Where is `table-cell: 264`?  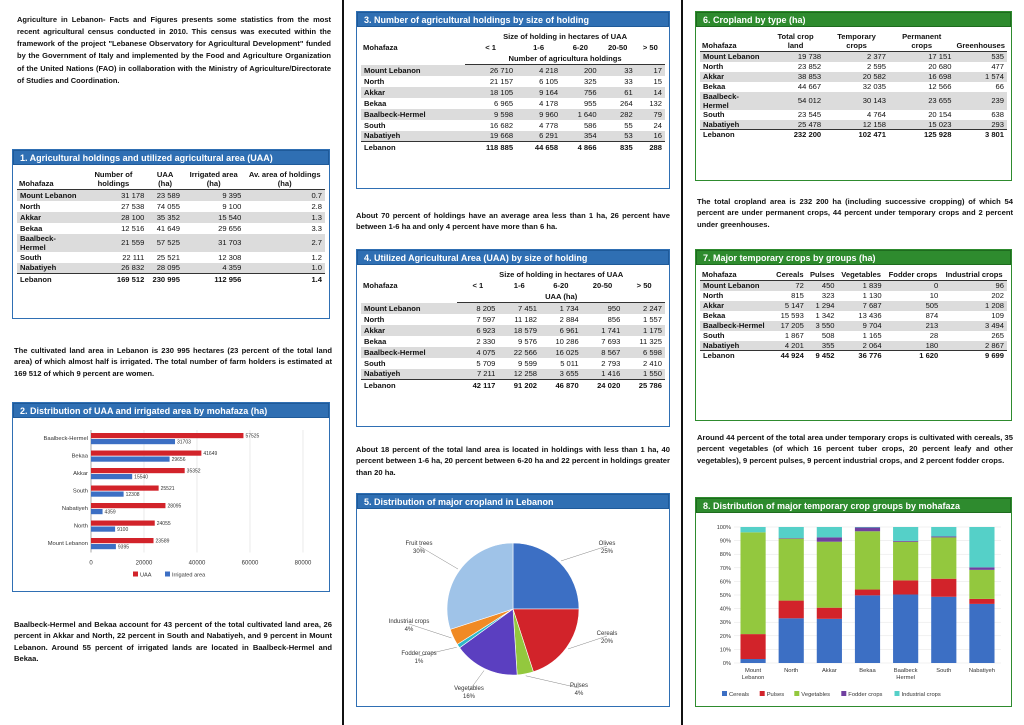 table-cell: 264 is located at coordinates (626, 103).